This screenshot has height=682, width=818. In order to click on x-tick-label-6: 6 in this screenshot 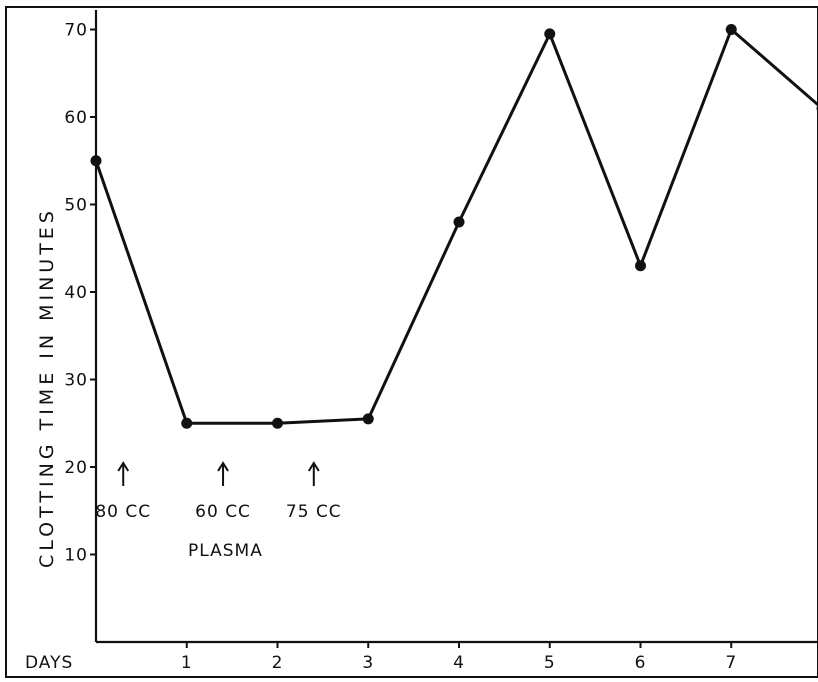, I will do `click(641, 663)`.